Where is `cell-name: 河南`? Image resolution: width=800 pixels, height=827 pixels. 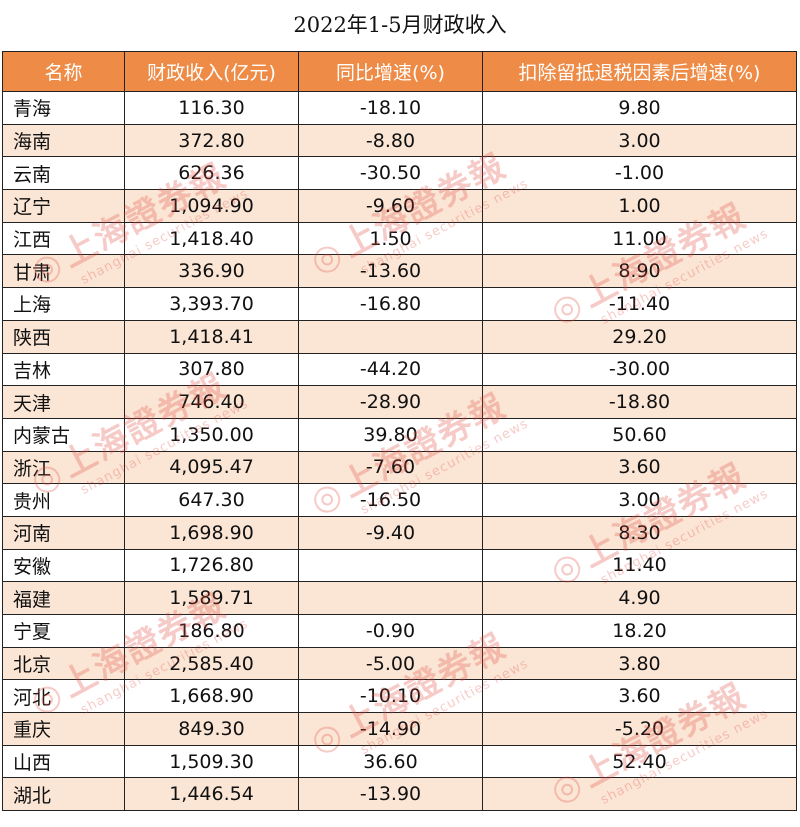
cell-name: 河南 is located at coordinates (63, 532).